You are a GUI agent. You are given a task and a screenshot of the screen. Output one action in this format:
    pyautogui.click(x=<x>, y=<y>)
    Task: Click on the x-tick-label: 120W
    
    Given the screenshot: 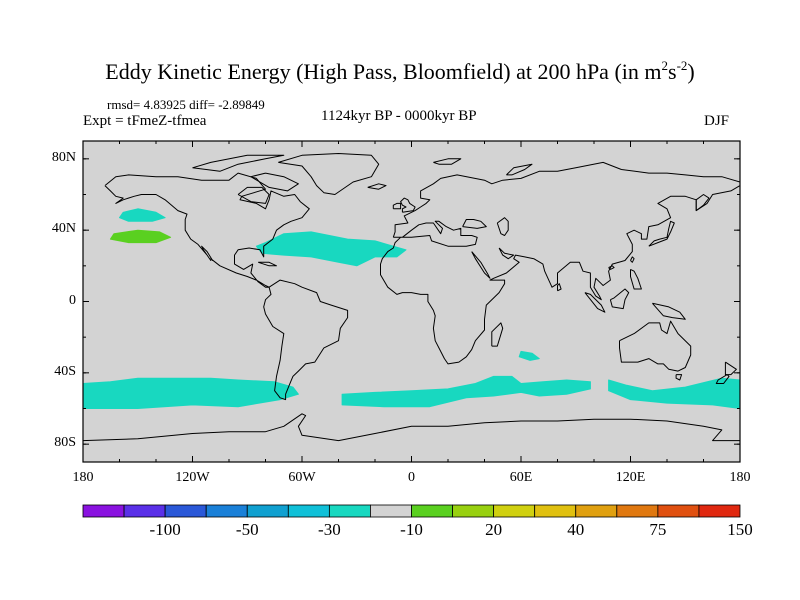 What is the action you would take?
    pyautogui.click(x=192, y=477)
    